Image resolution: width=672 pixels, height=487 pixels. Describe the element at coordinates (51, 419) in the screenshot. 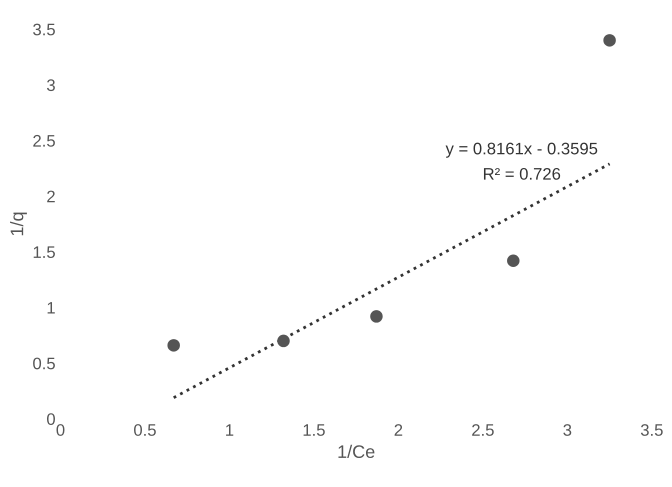

I see `y-tick-label: 0` at that location.